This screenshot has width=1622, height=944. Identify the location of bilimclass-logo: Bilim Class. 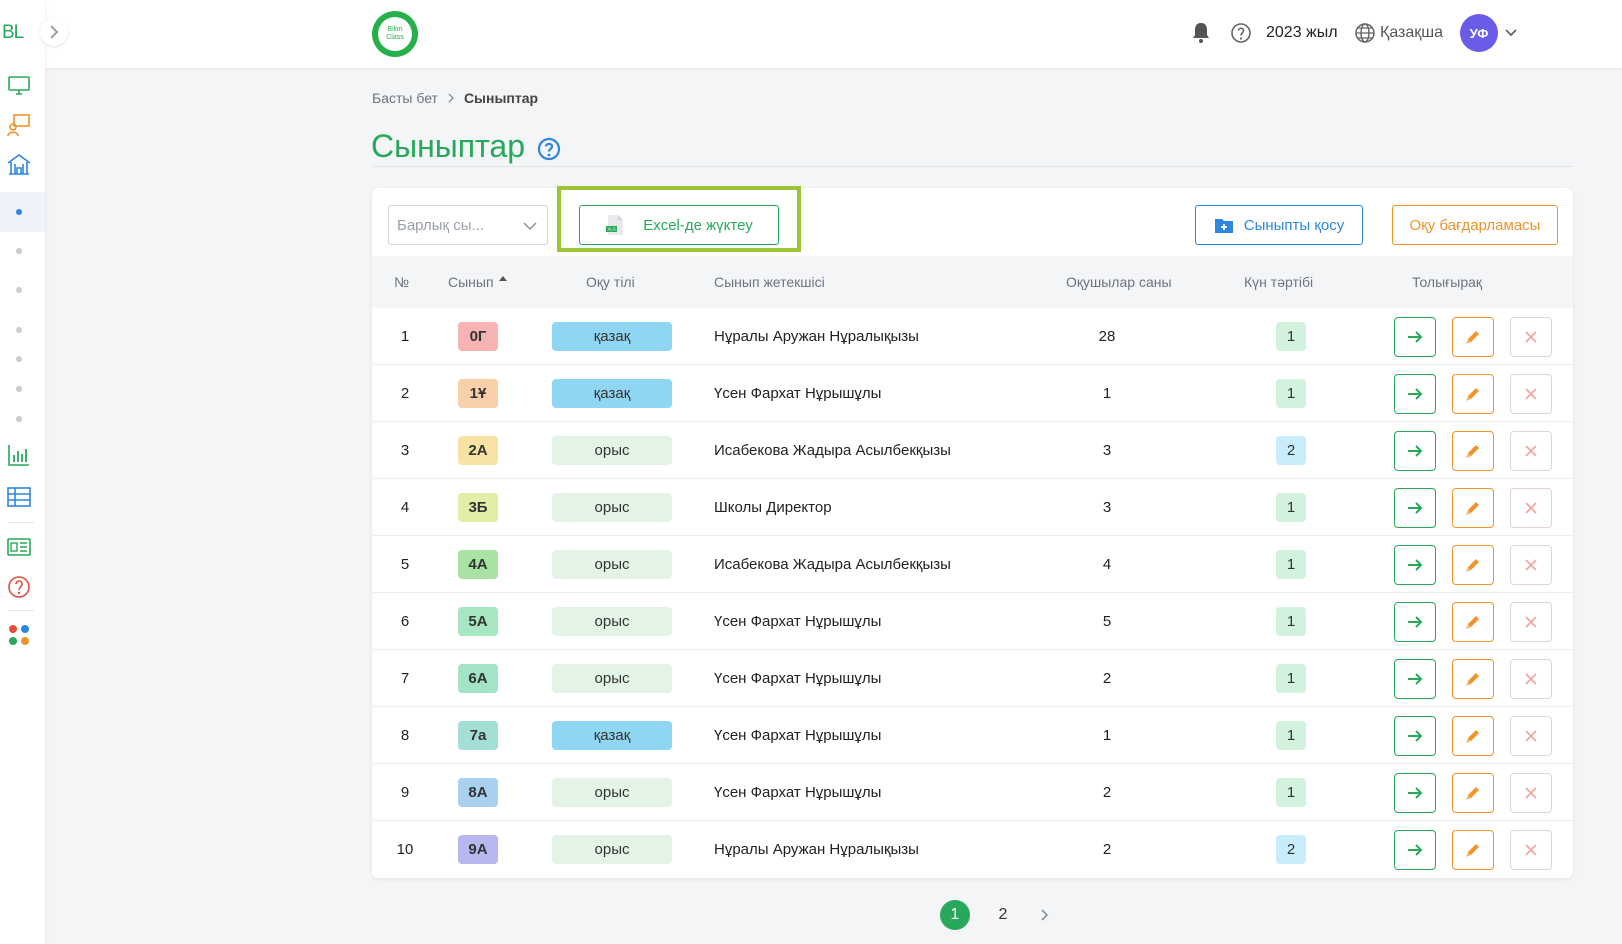
(395, 34).